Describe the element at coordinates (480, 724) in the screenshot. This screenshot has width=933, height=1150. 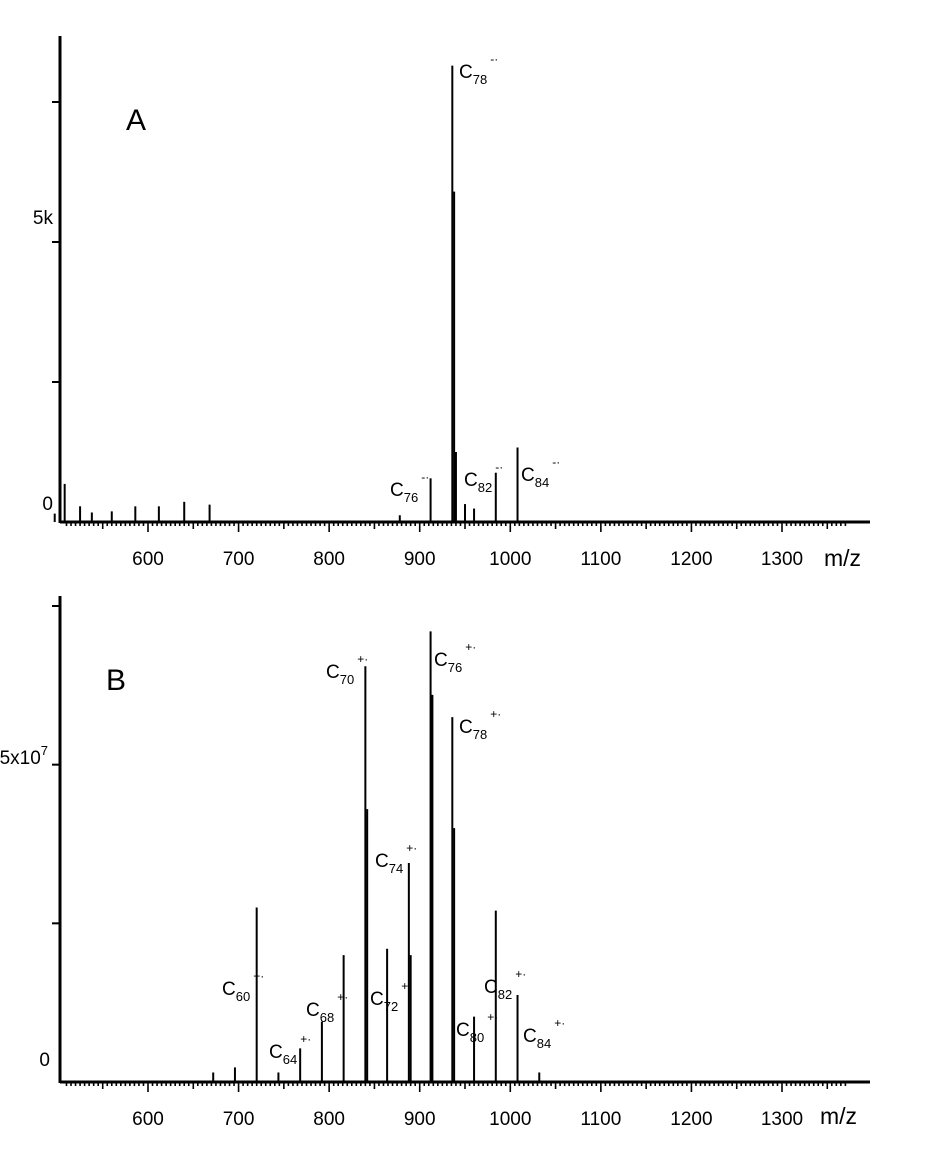
I see `peak-annotation: C78+·` at that location.